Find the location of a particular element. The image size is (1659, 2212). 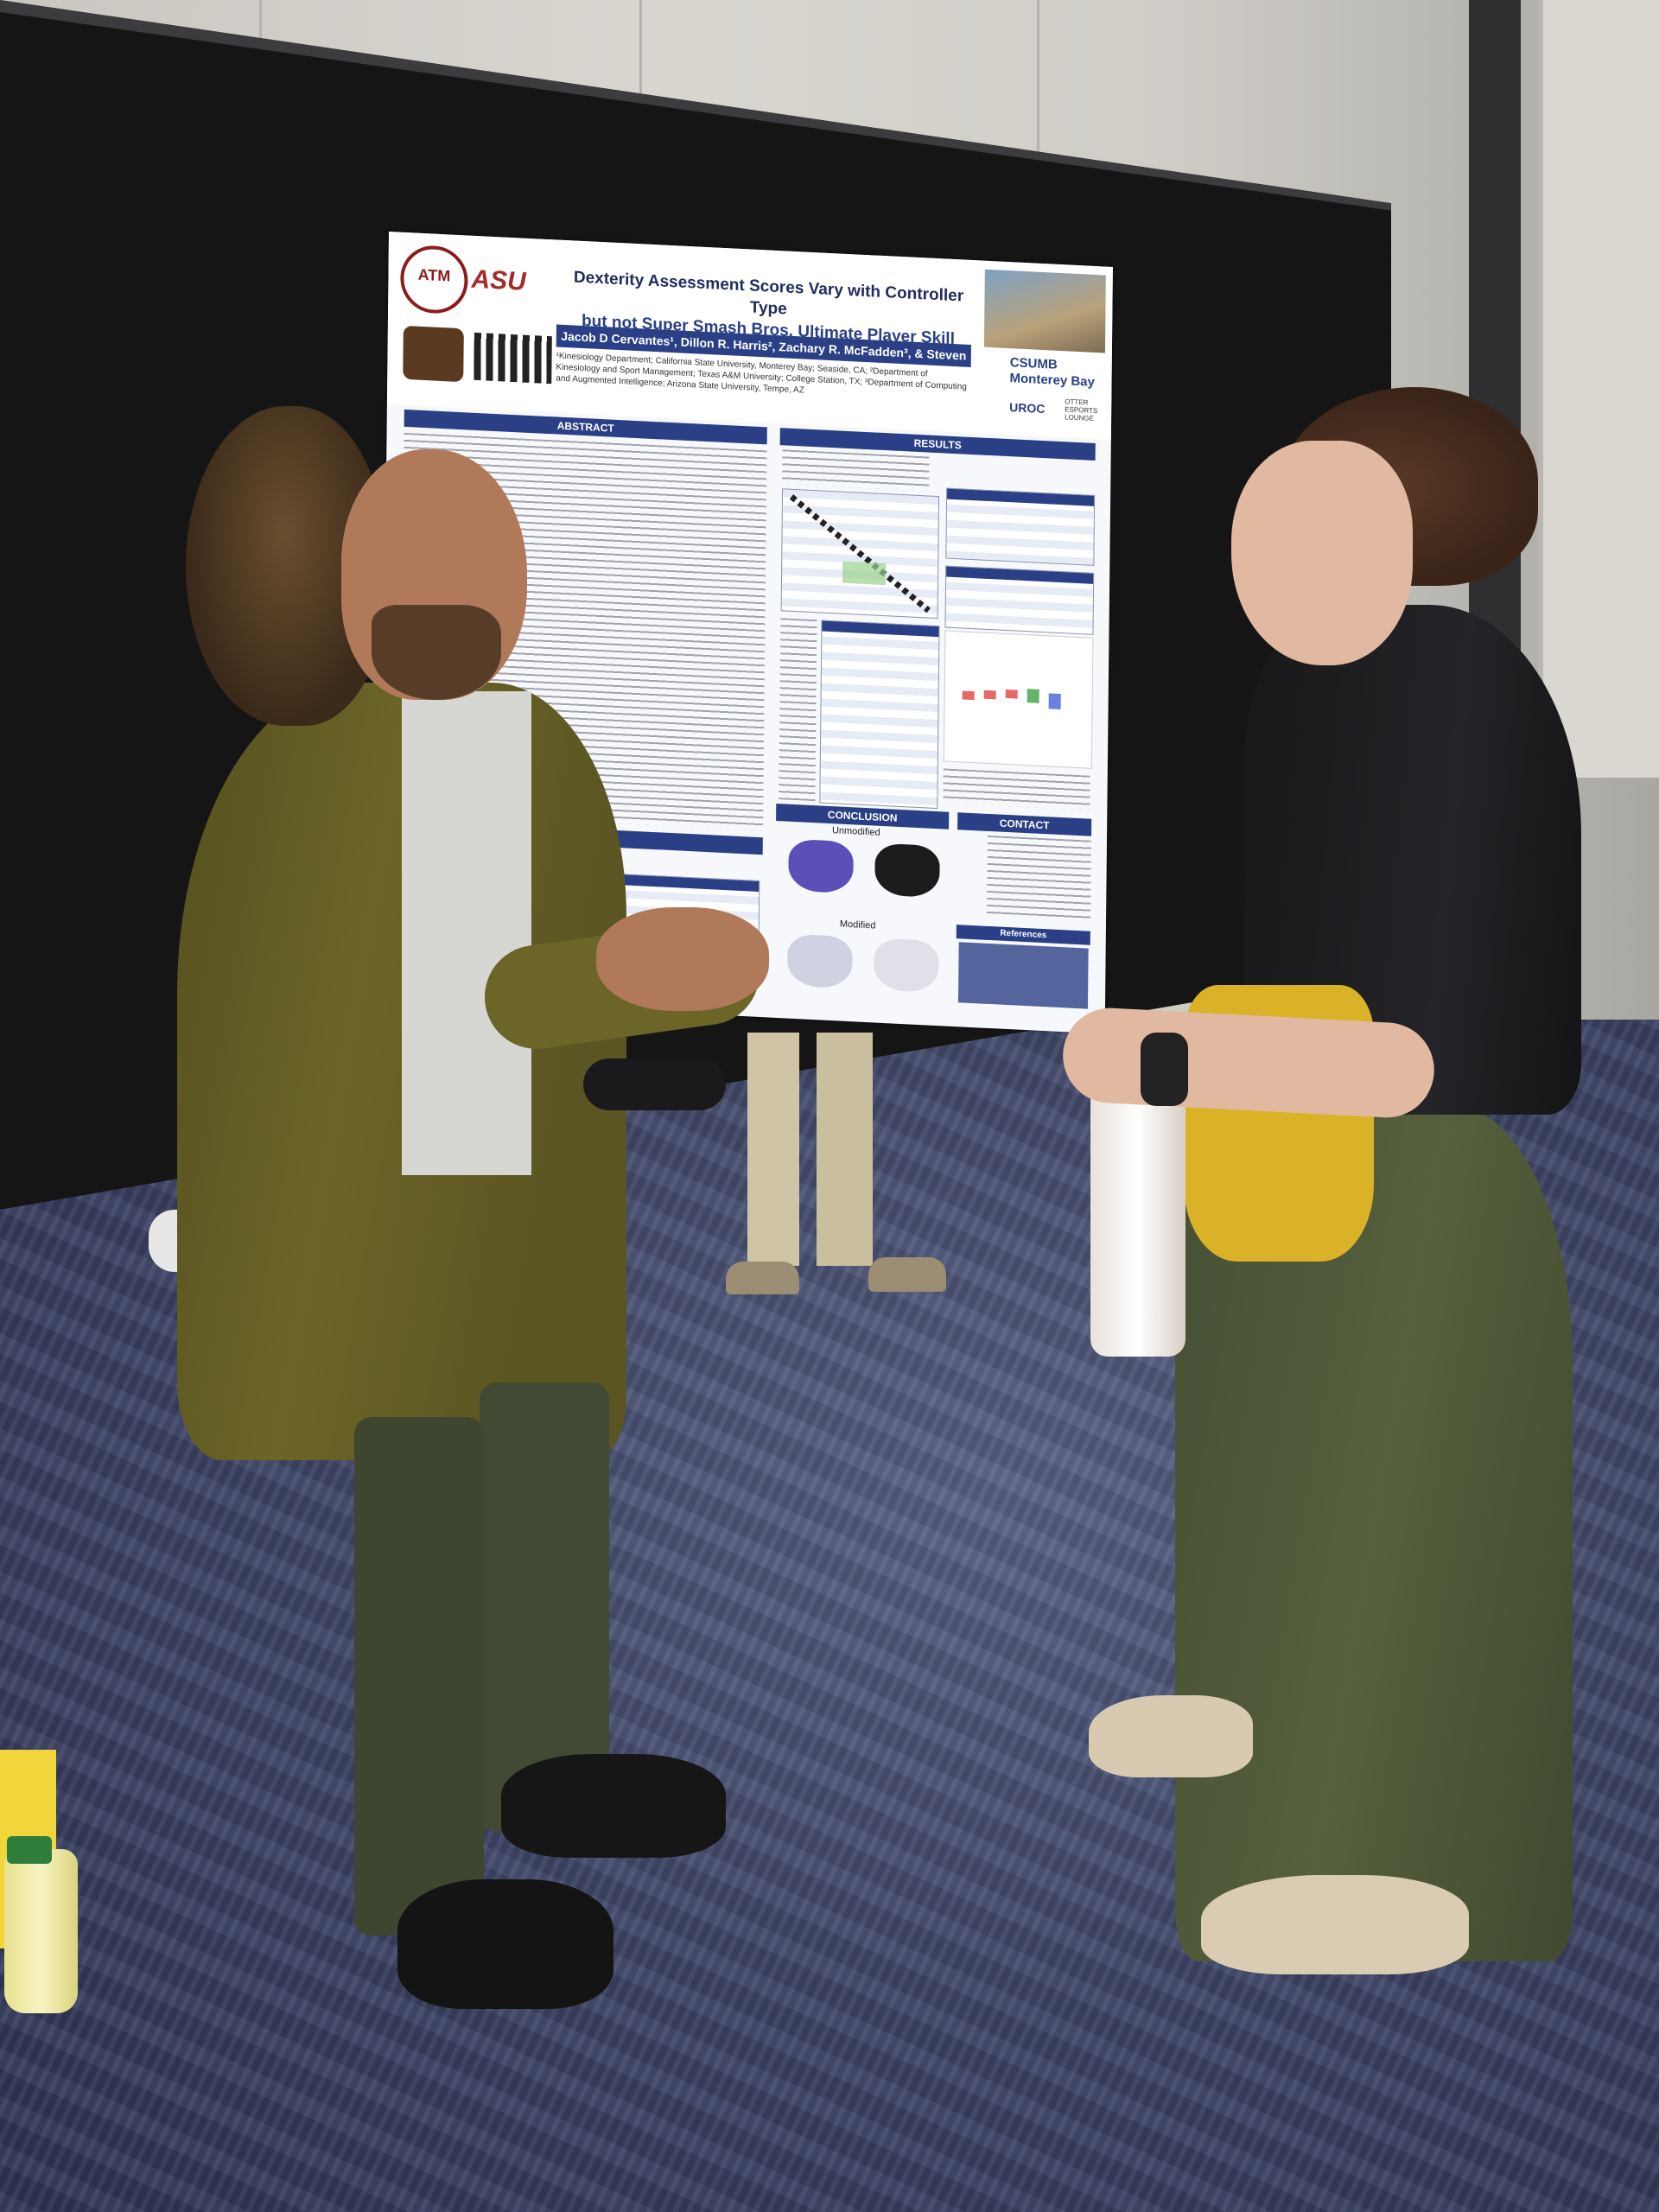

contact-text is located at coordinates (1039, 879).